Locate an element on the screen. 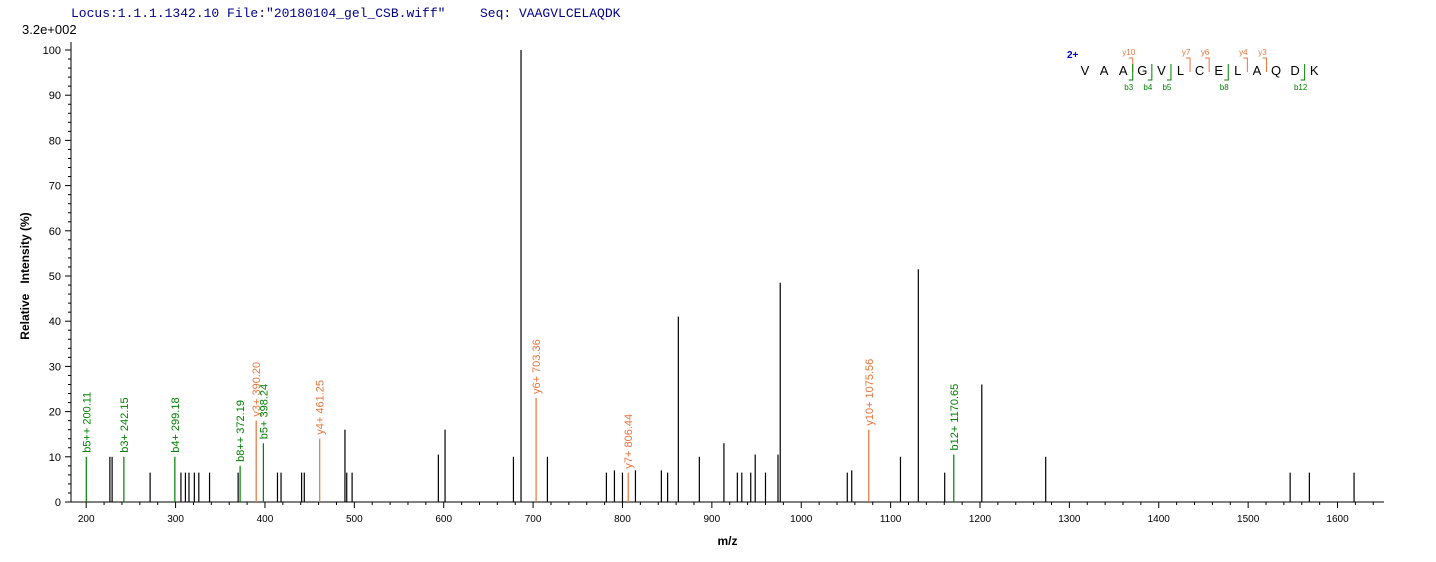 This screenshot has height=562, width=1436. x-tick-label: 900 is located at coordinates (712, 519).